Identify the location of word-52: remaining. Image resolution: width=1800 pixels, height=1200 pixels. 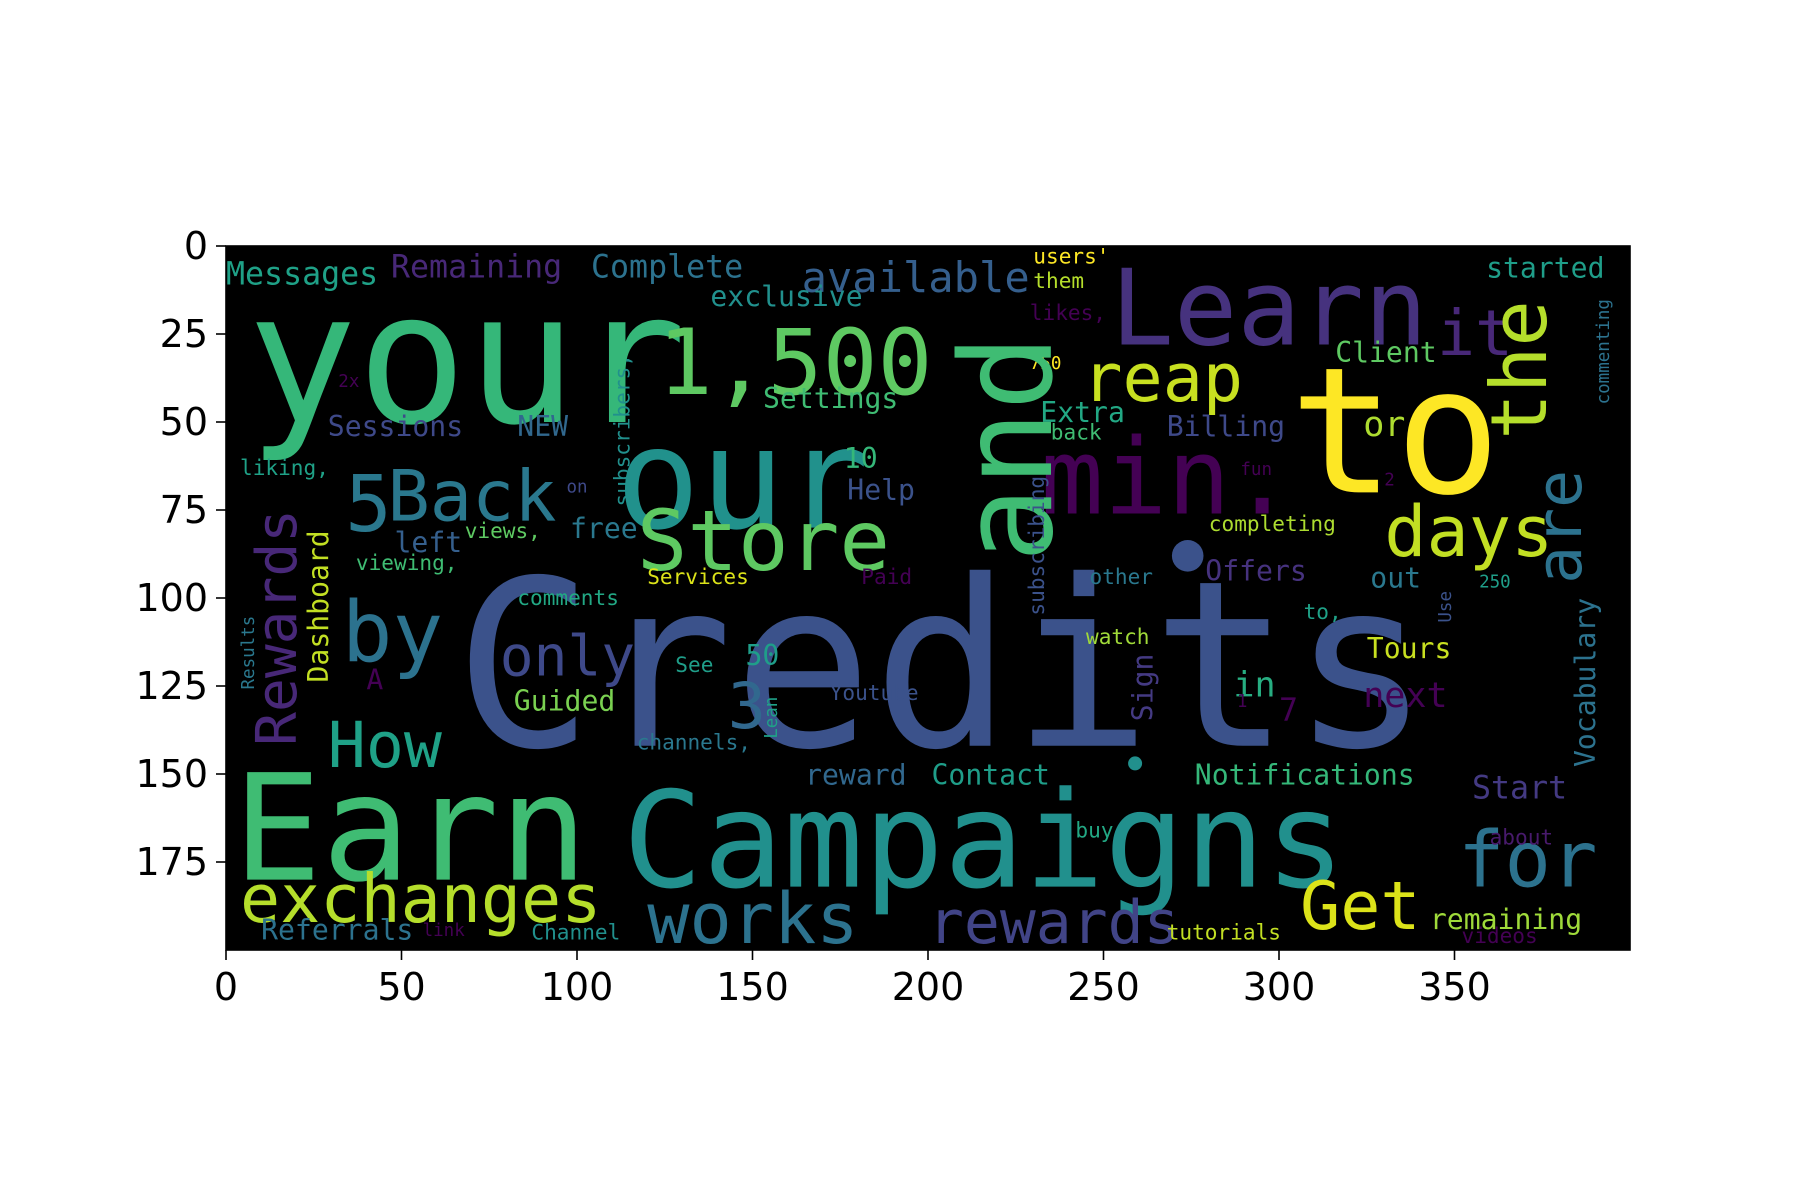
(1506, 919).